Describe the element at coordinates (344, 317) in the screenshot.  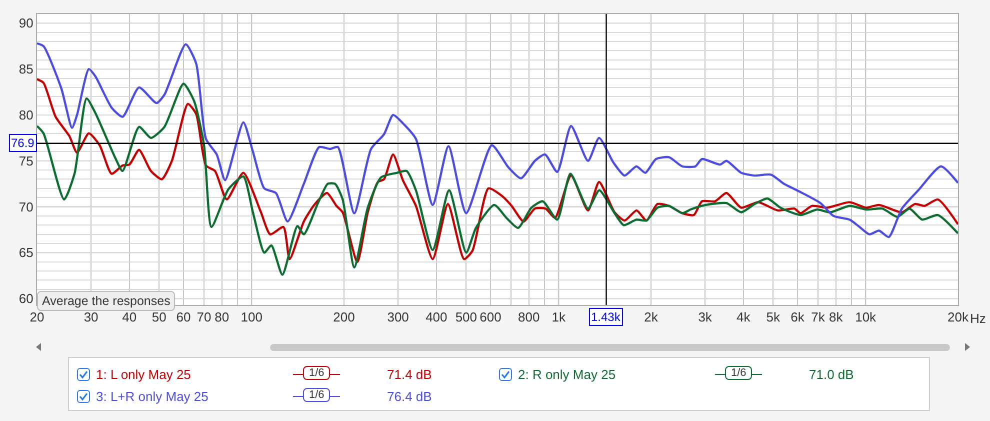
I see `x-tick-label: 200` at that location.